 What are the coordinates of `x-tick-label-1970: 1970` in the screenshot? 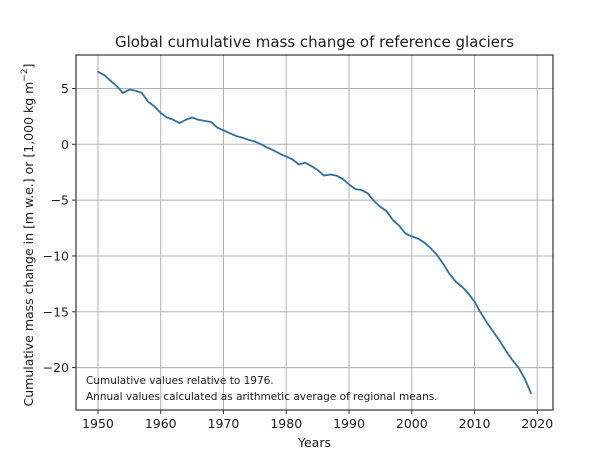 It's located at (224, 423).